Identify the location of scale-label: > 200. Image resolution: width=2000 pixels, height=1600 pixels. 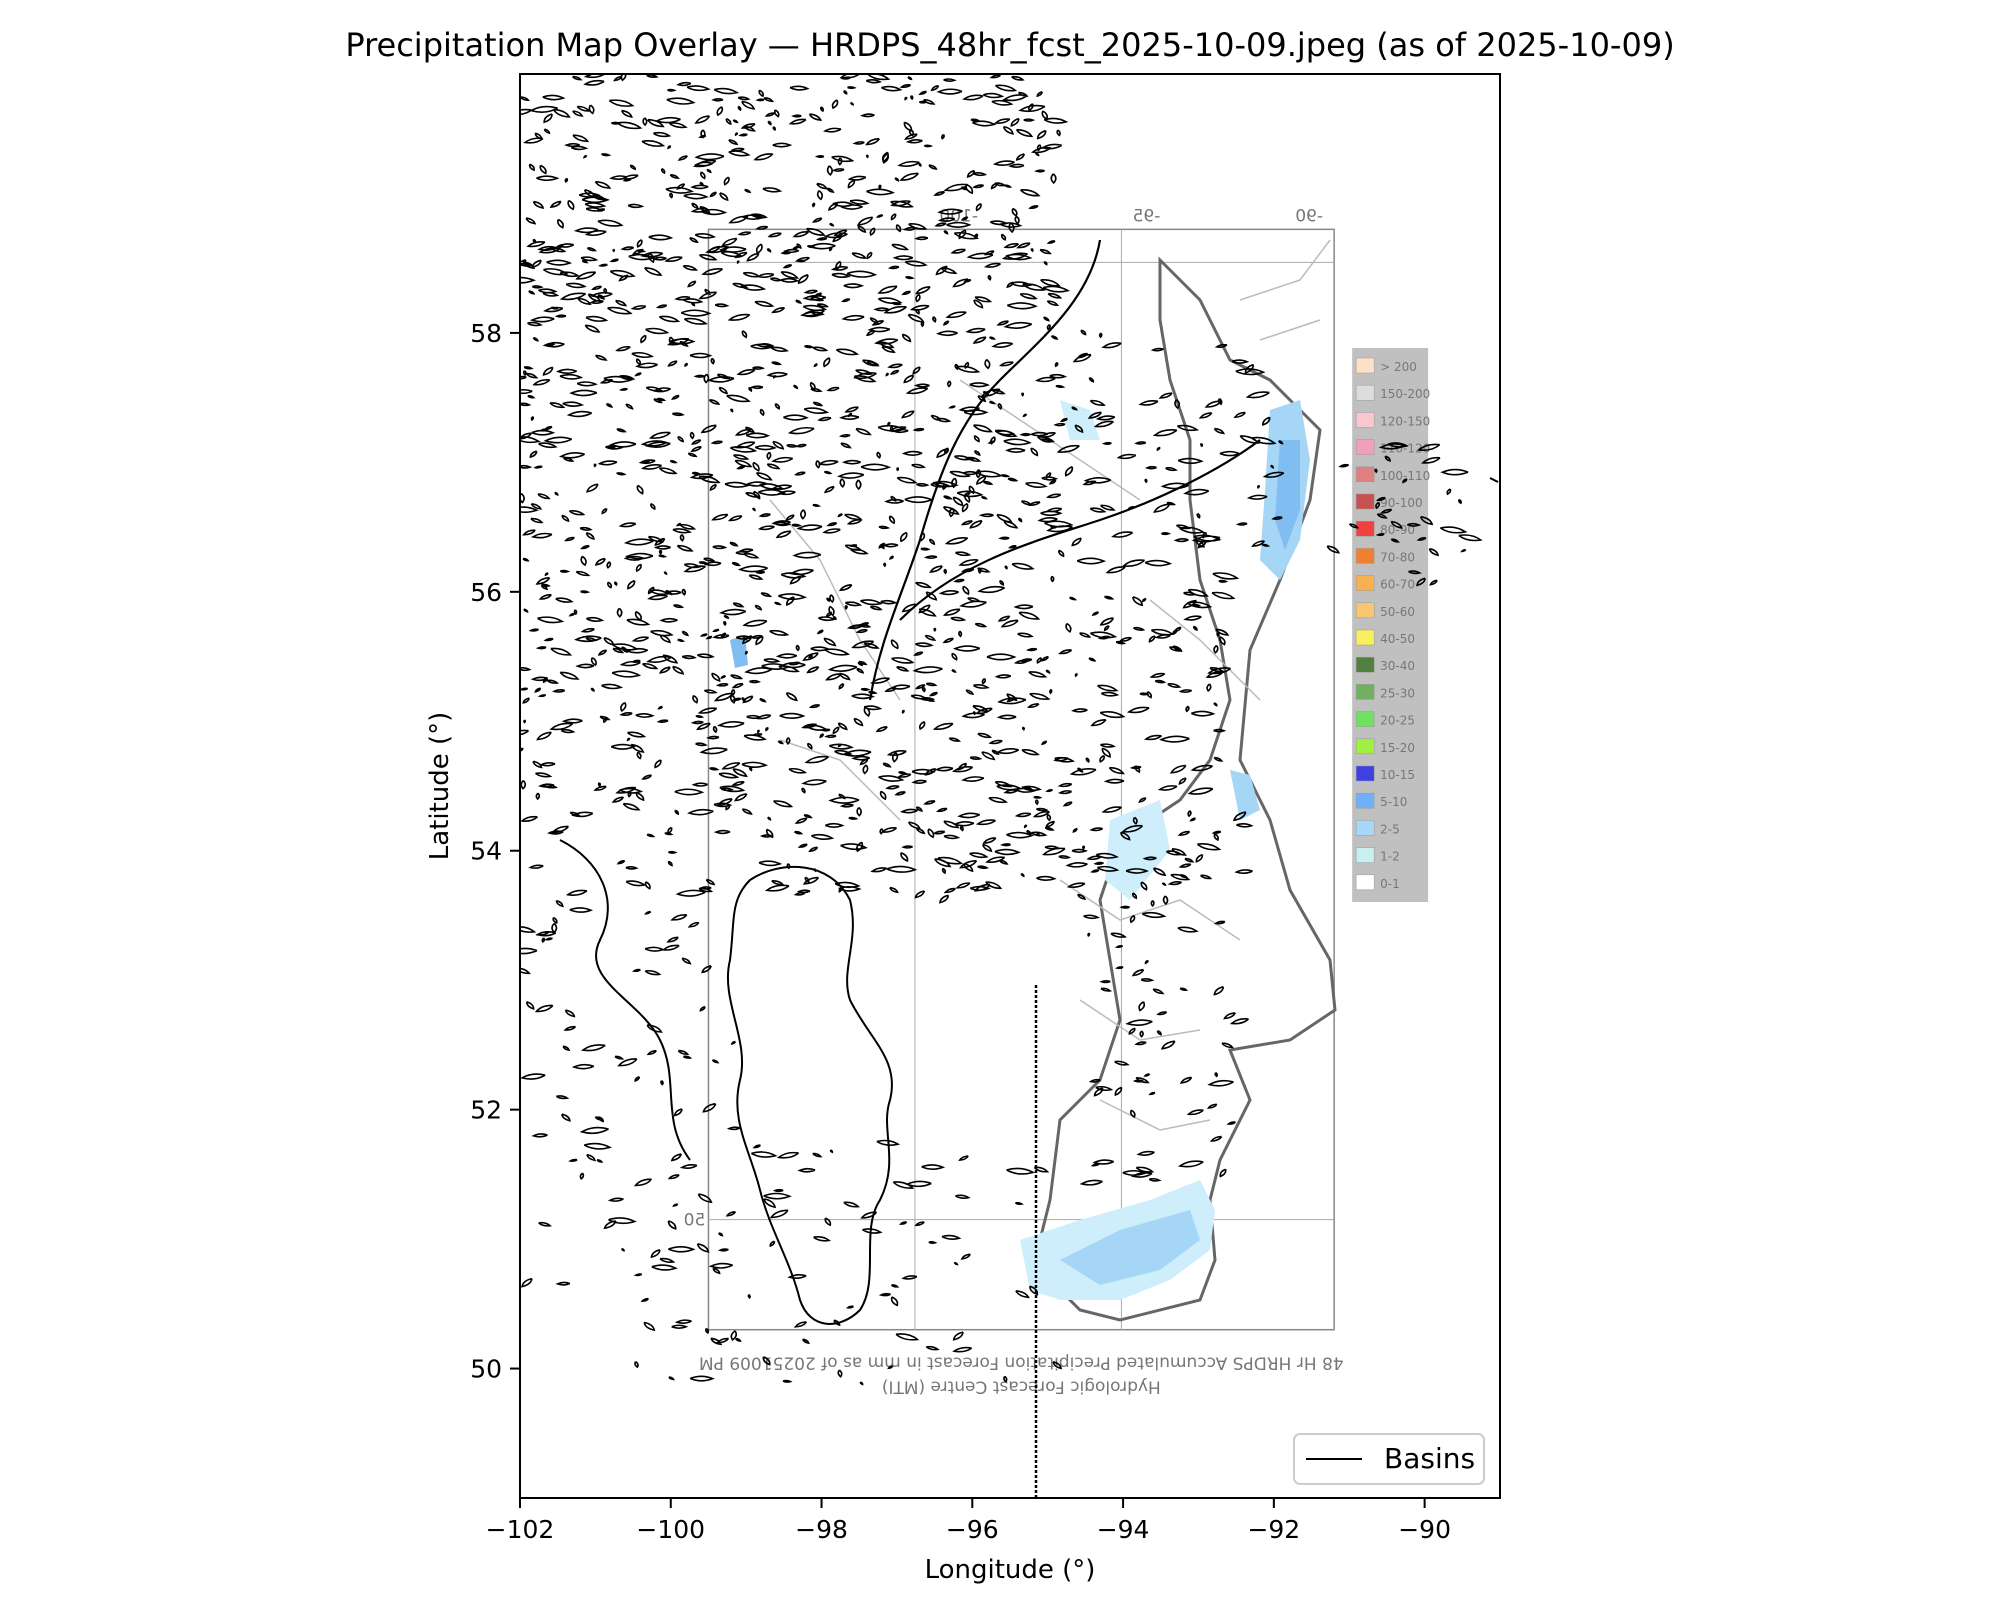
(1398, 367).